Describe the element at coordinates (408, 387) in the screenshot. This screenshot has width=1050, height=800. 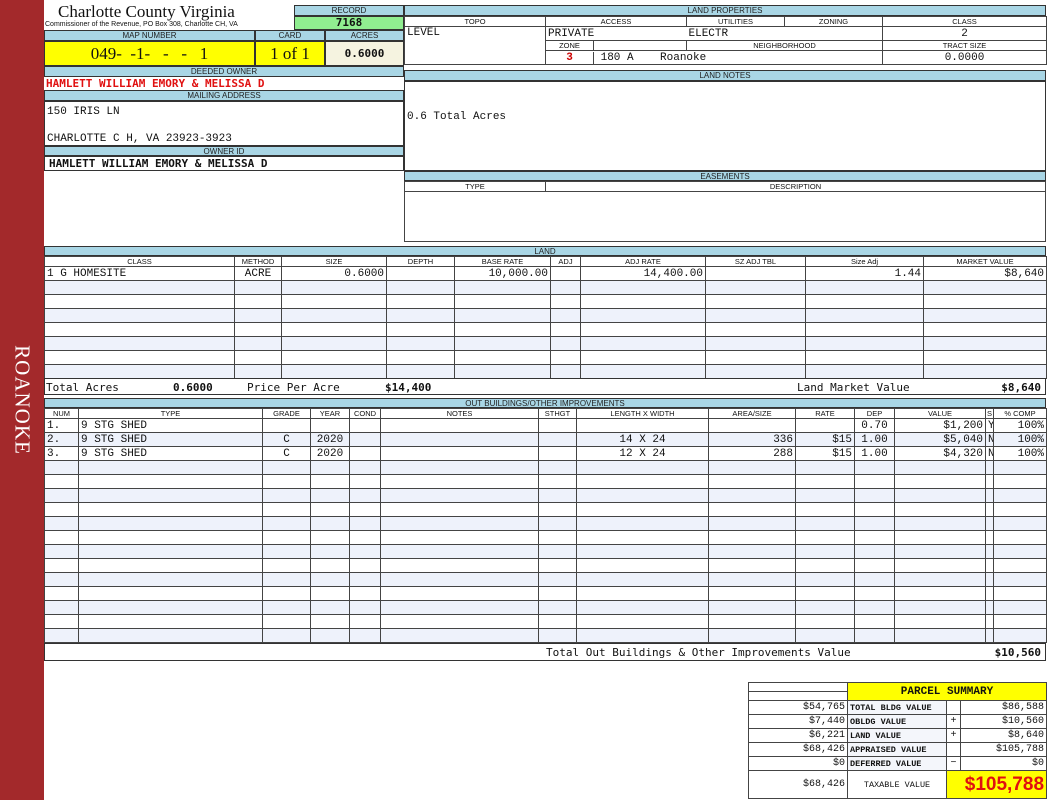
I see `price-per-acre: $14,400` at that location.